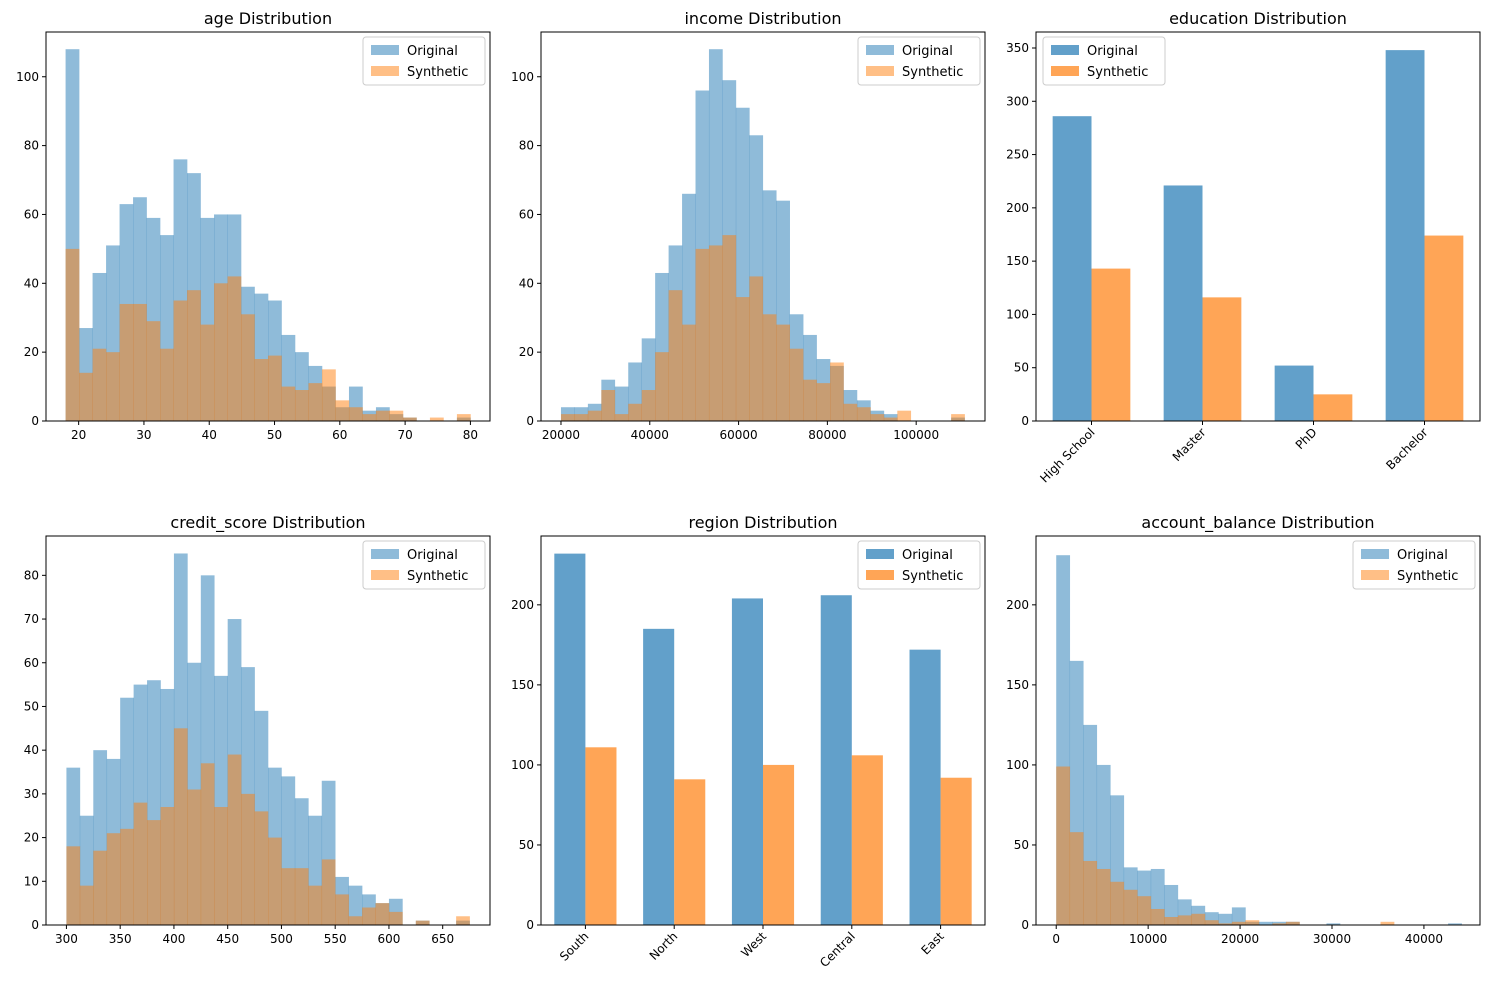  I want to click on x-tick-label: High School, so click(1067, 455).